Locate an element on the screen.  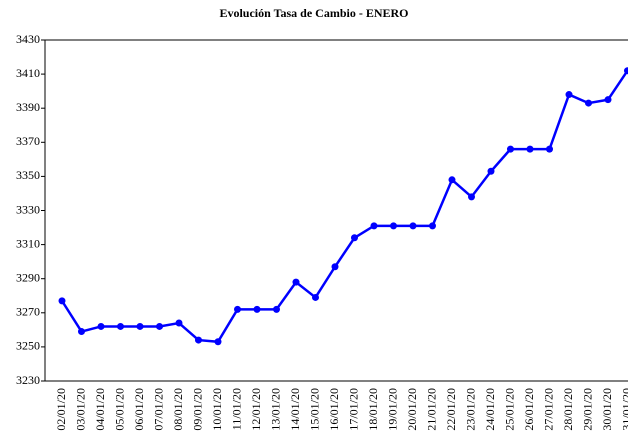
x-tick-label: 23/01/20 is located at coordinates (470, 409).